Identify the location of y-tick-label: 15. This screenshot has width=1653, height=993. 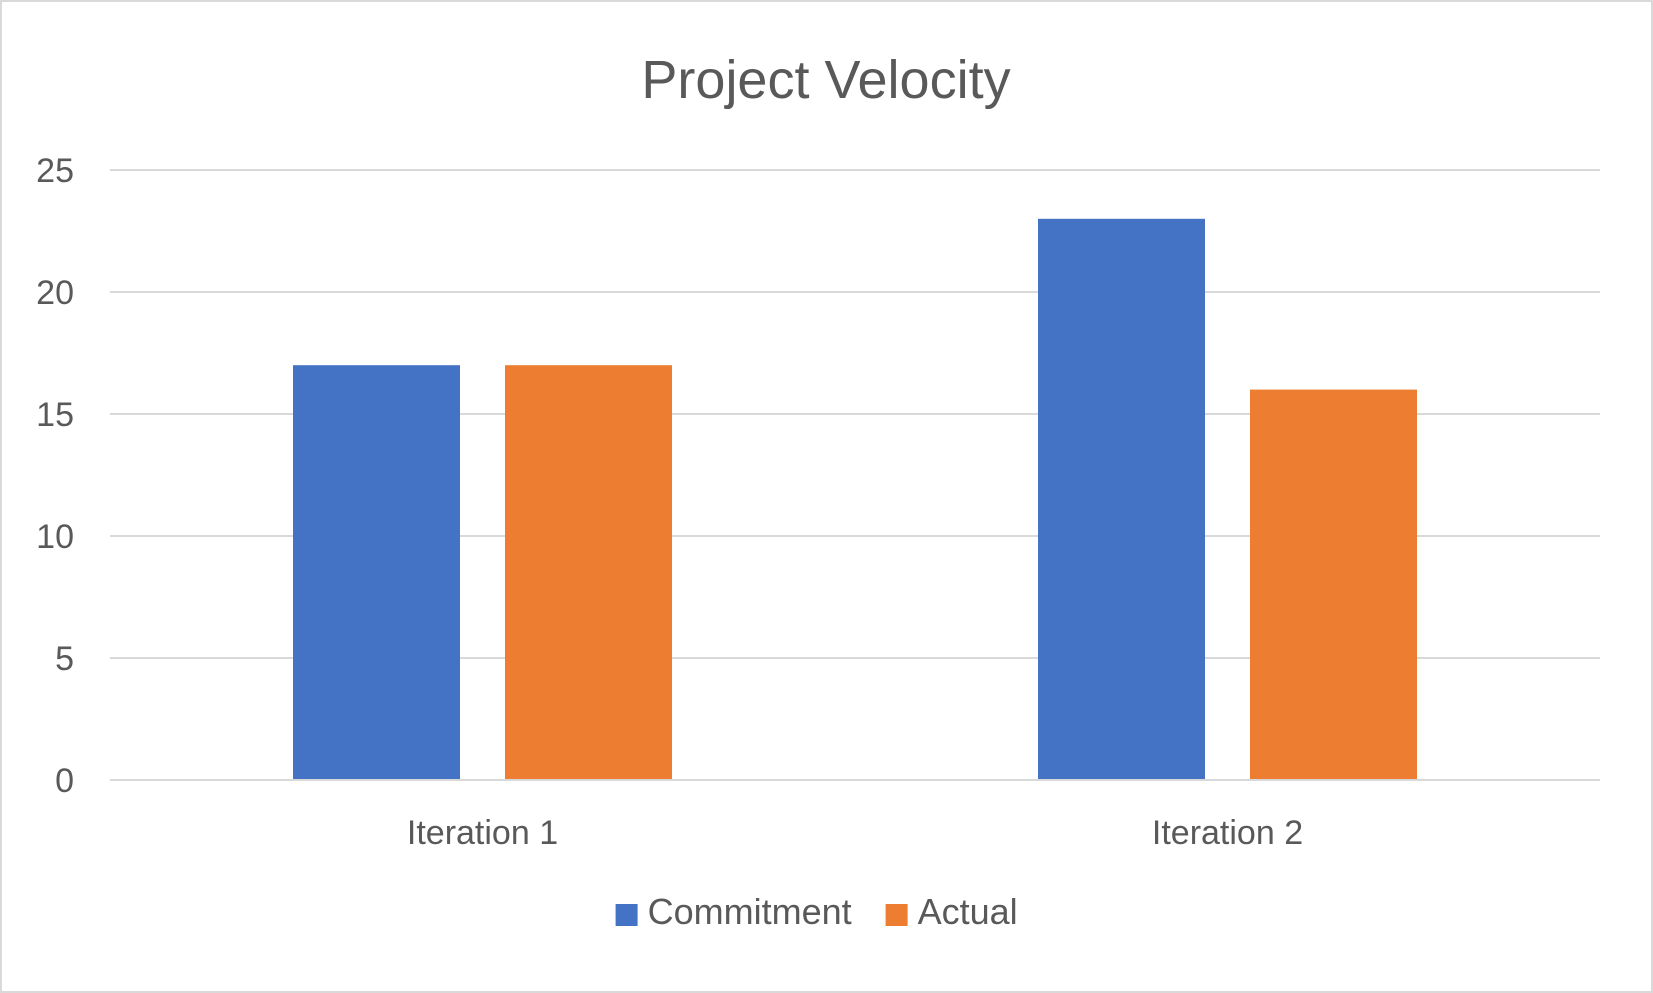
(55, 415).